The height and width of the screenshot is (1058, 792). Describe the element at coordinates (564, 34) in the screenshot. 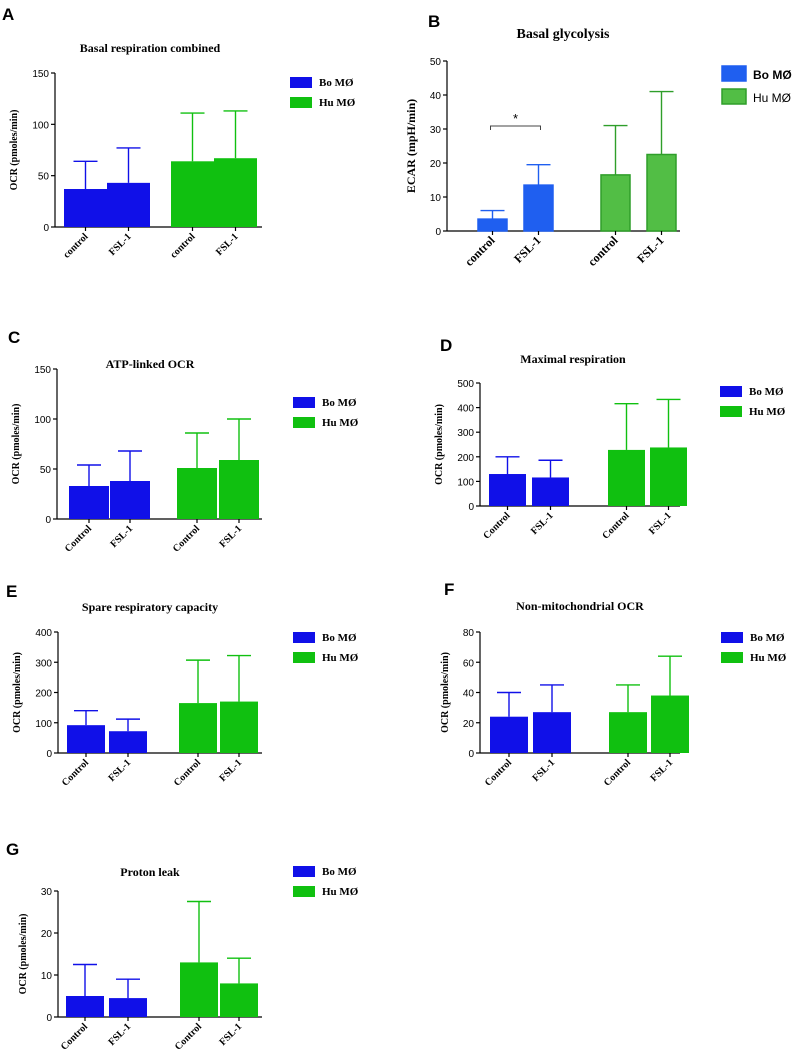

I see `chart-title: Basal glycolysis` at that location.